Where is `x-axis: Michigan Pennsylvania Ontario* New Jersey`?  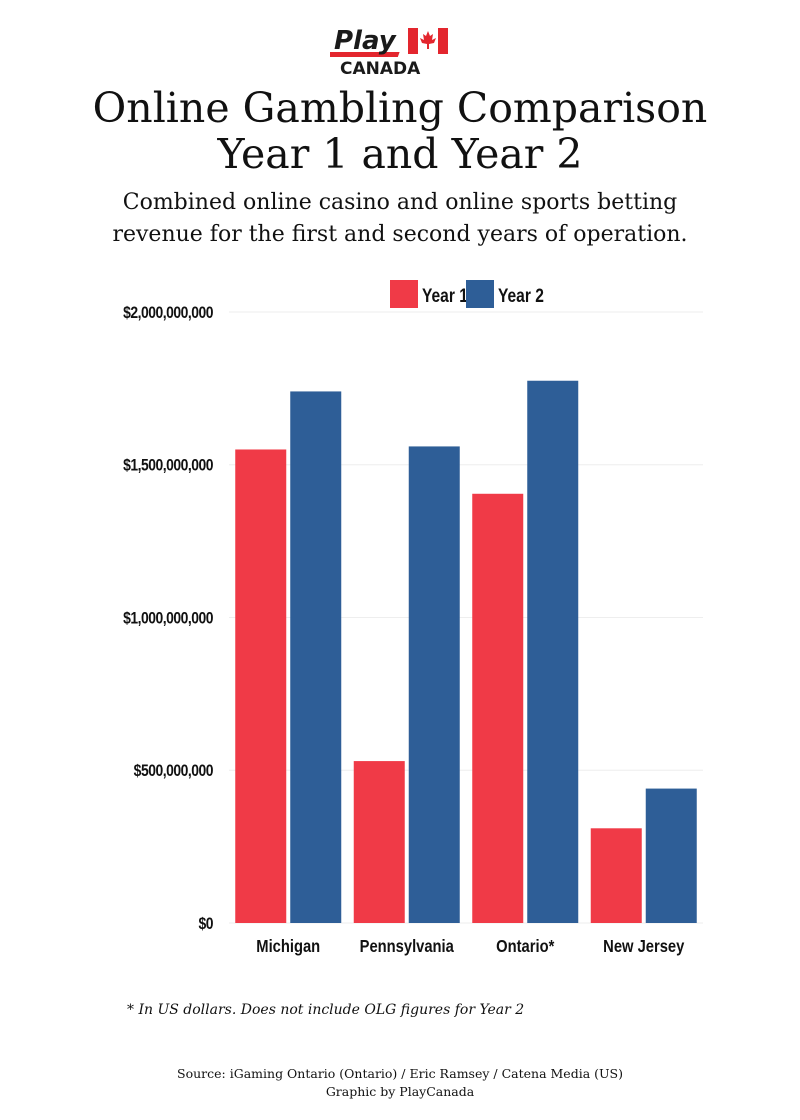
x-axis: Michigan Pennsylvania Ontario* New Jersey is located at coordinates (470, 947).